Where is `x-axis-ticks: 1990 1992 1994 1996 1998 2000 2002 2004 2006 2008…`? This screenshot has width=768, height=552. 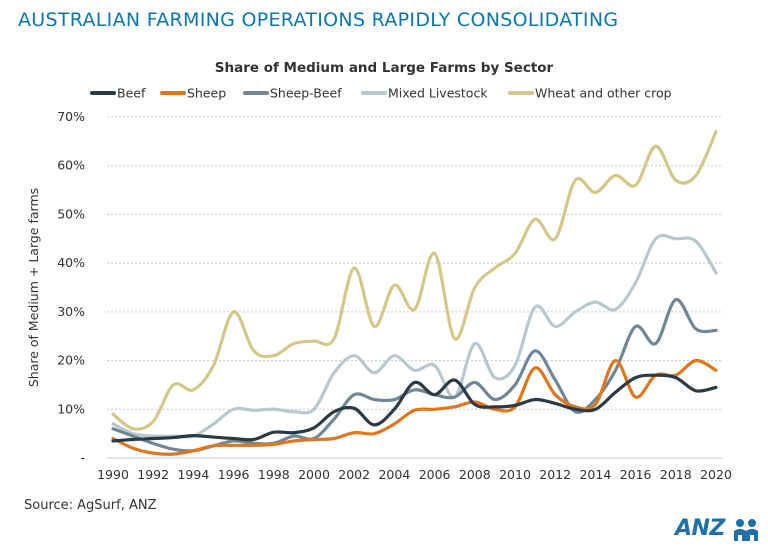
x-axis-ticks: 1990 1992 1994 1996 1998 2000 2002 2004 2006 2008… is located at coordinates (414, 474).